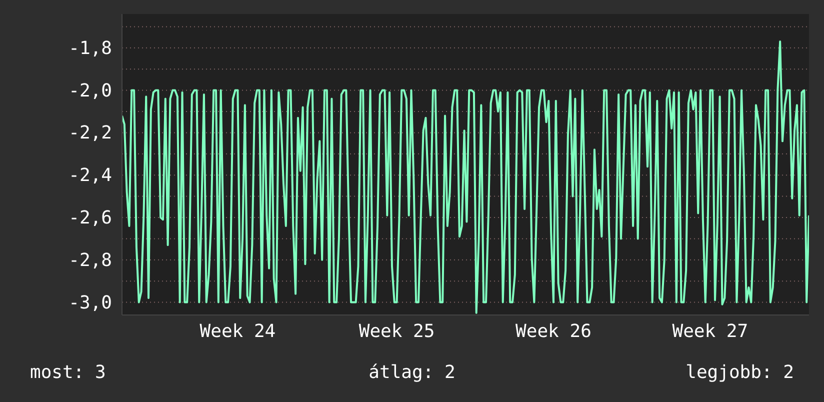  What do you see at coordinates (238, 331) in the screenshot?
I see `x-tick-label: Week 24` at bounding box center [238, 331].